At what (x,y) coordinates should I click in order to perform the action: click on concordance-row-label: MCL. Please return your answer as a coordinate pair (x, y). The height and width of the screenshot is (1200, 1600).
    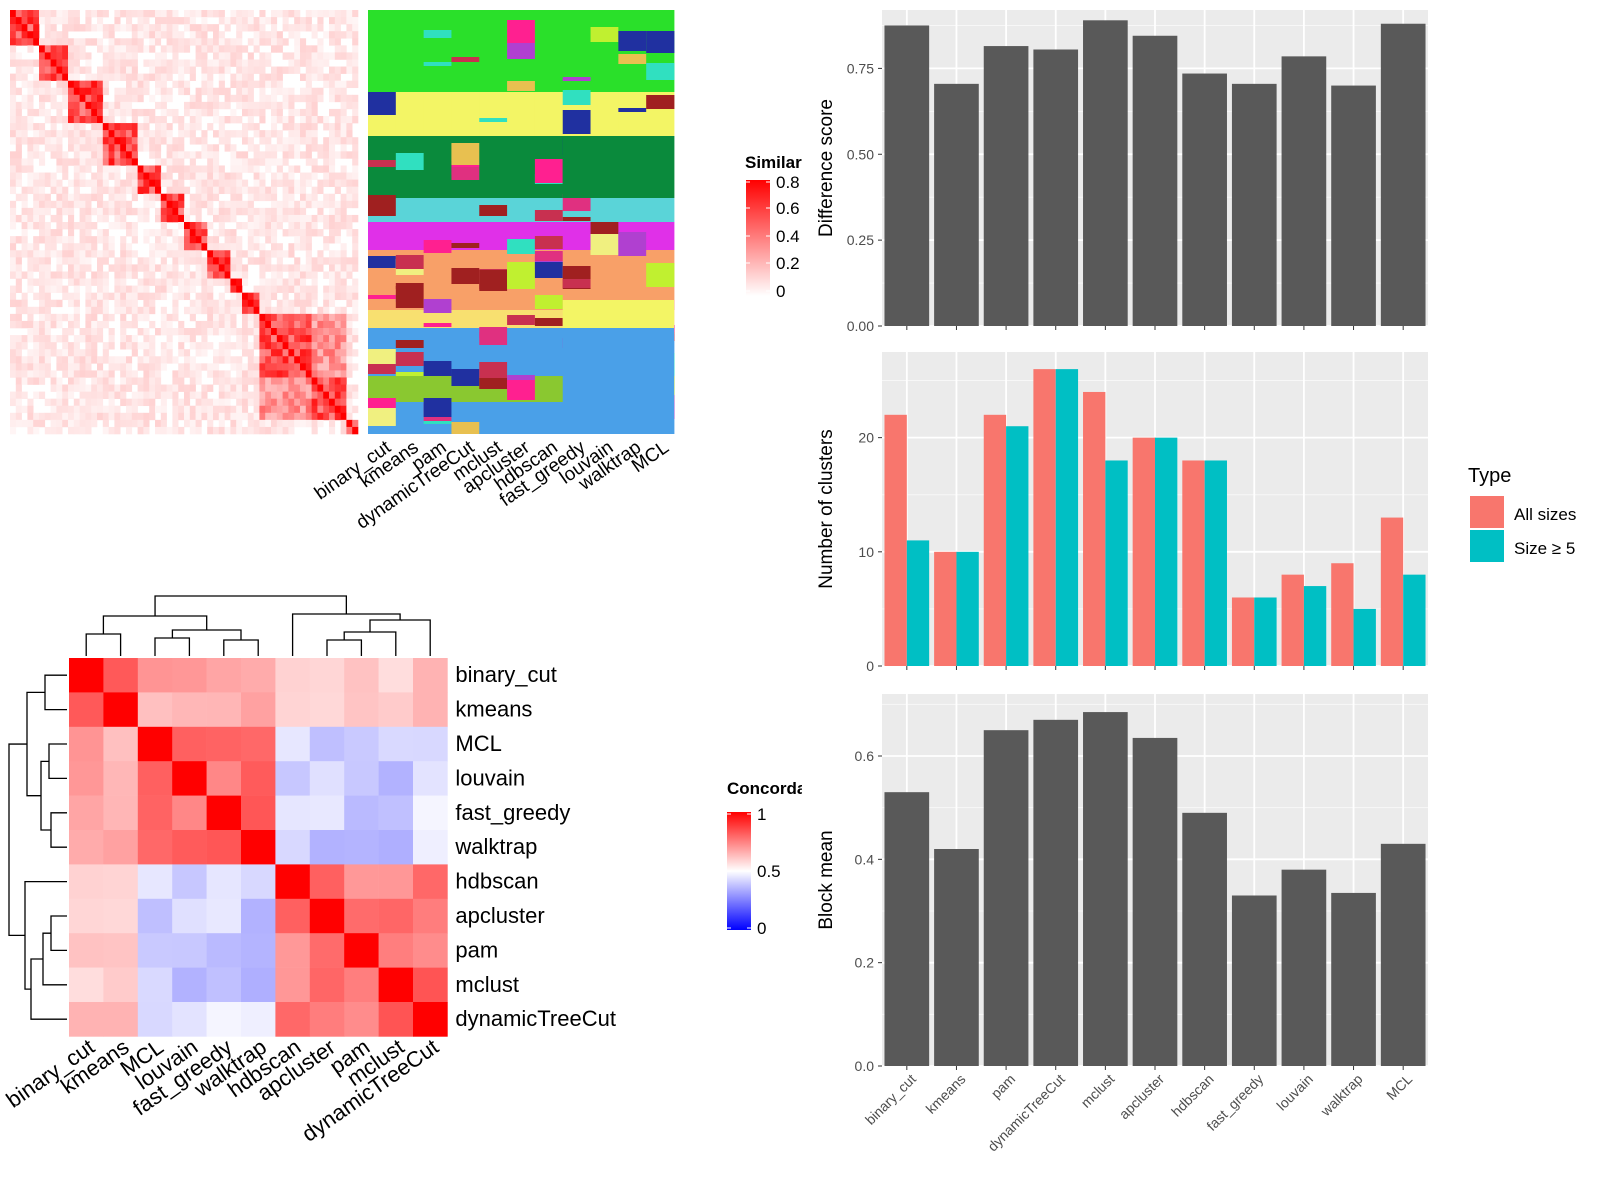
    Looking at the image, I should click on (478, 743).